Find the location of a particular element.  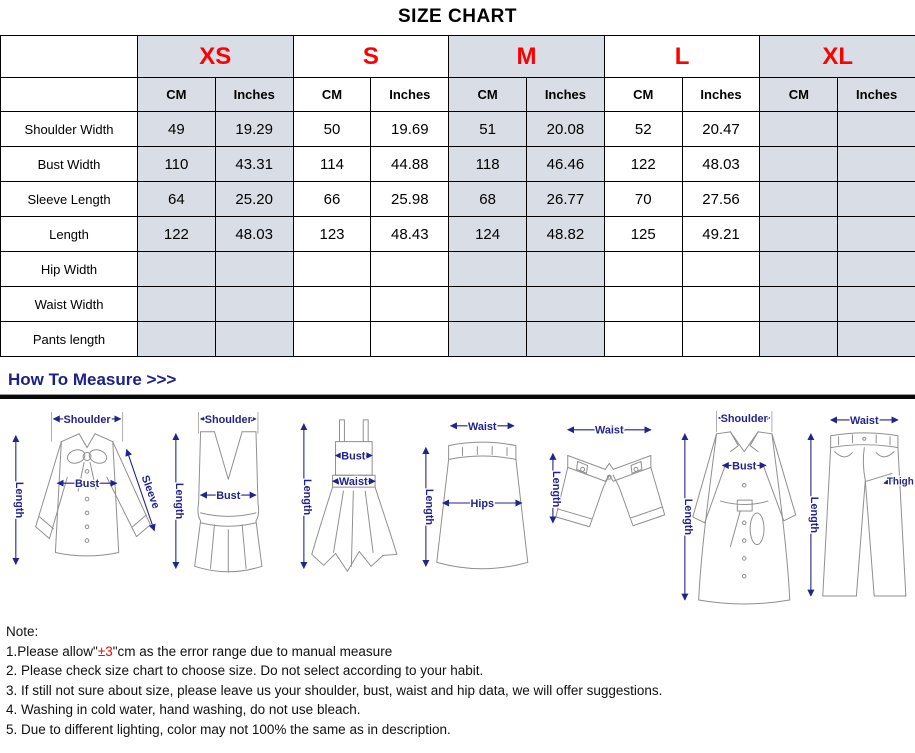

value-cell: 52 is located at coordinates (643, 129).